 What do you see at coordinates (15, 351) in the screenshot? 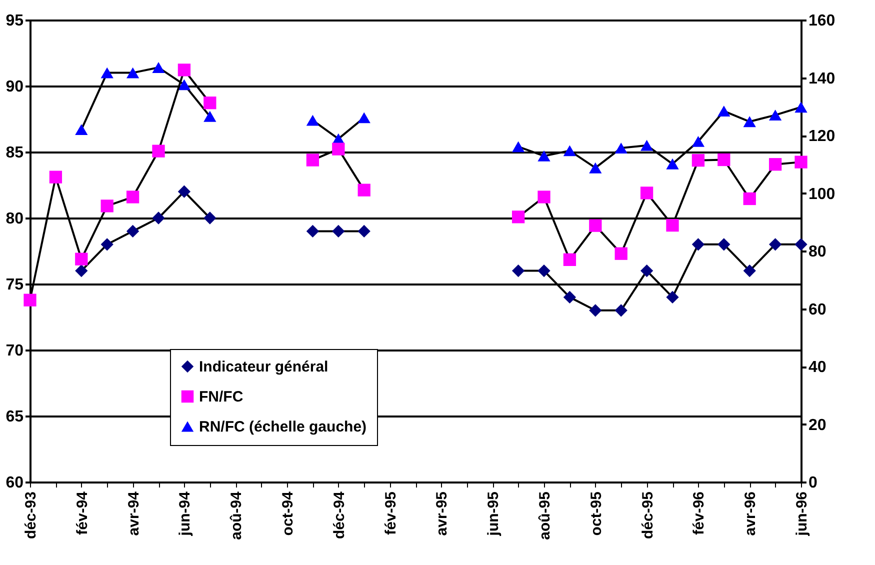
I see `y-tick-label: 70` at bounding box center [15, 351].